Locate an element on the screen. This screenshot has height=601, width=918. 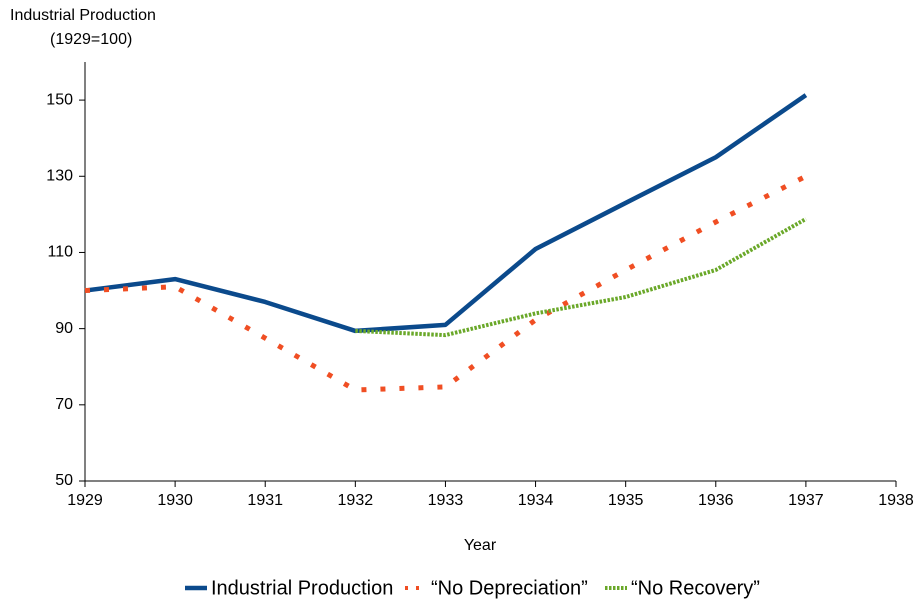
x-tick-label: 1936 is located at coordinates (716, 500).